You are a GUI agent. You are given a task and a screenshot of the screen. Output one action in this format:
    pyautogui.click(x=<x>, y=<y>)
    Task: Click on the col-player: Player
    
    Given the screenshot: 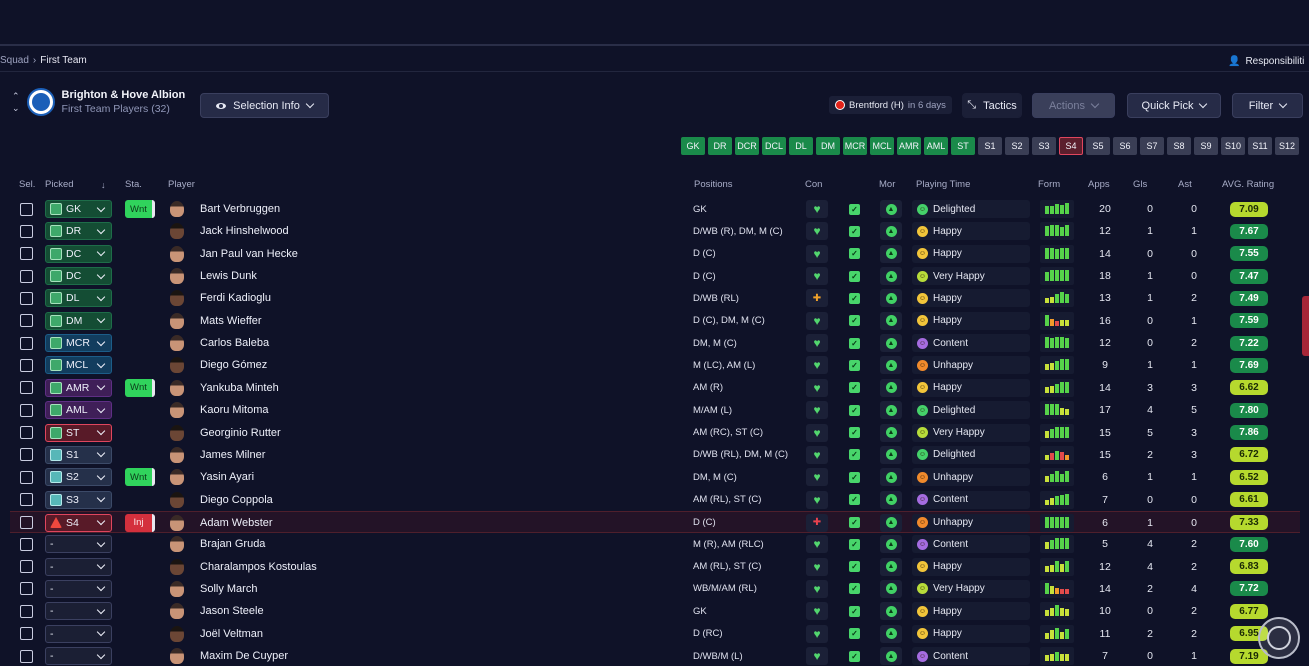 What is the action you would take?
    pyautogui.click(x=181, y=184)
    